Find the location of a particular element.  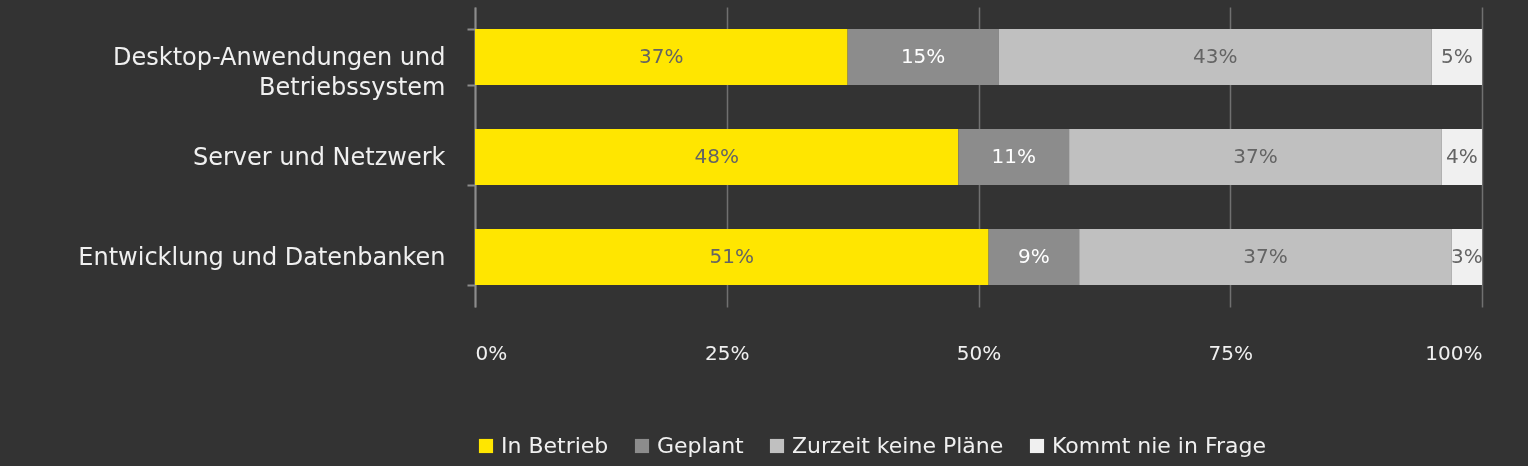

data-label: 5% is located at coordinates (1456, 56).